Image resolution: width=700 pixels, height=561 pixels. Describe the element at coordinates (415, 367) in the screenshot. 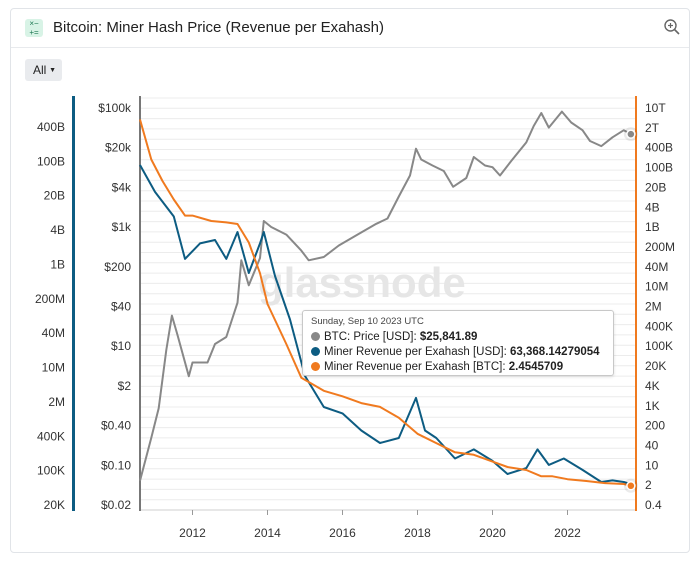

I see `tooltip-label: Miner Revenue per Exahash [BTC]:` at that location.